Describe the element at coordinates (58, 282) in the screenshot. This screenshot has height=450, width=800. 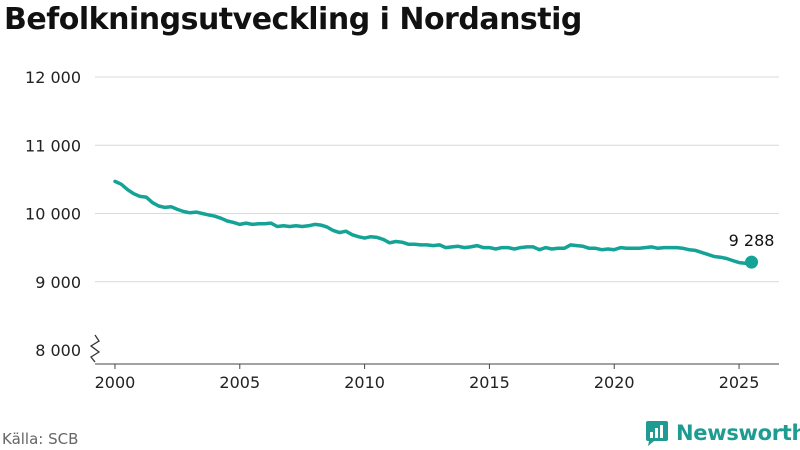
I see `y-tick-label: 9 000` at that location.